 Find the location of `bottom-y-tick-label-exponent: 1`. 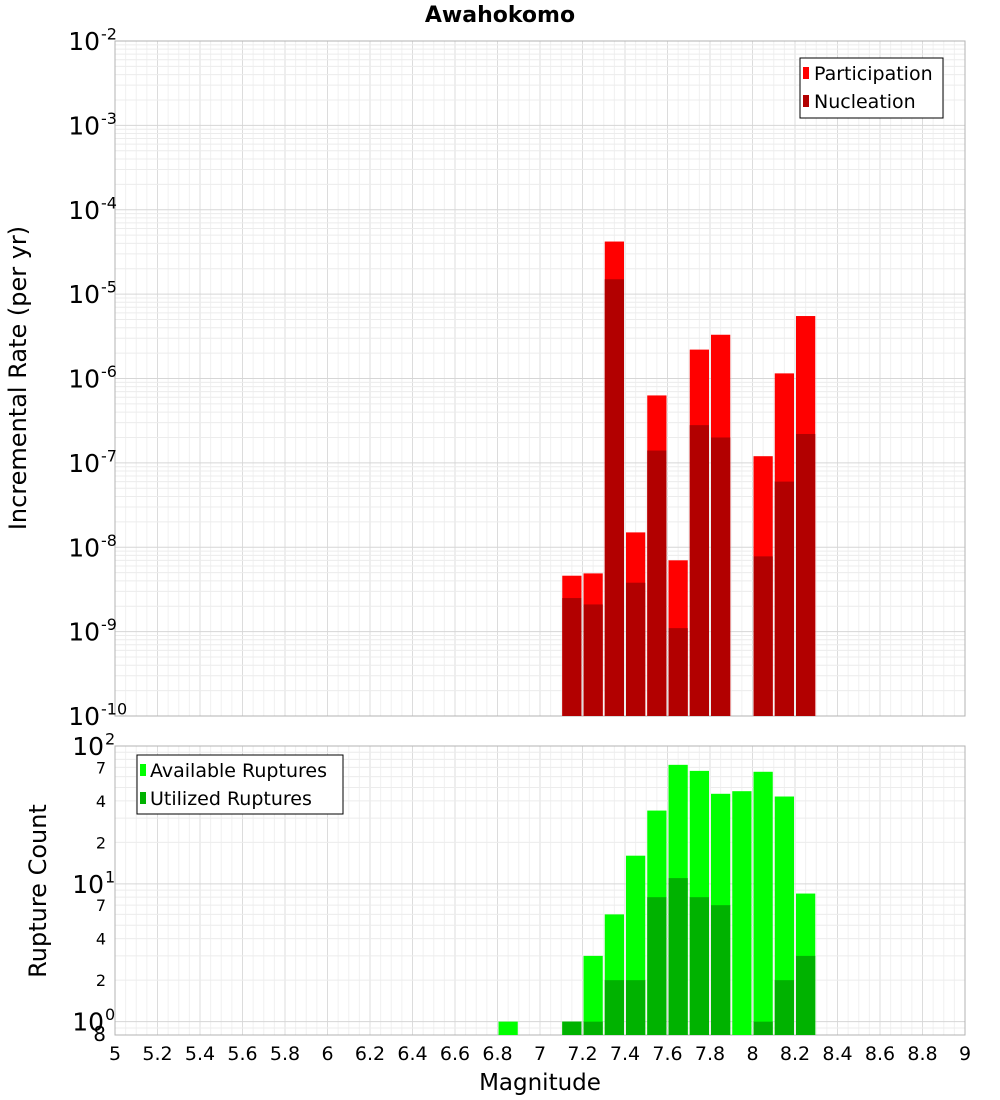

bottom-y-tick-label-exponent: 1 is located at coordinates (110, 876).